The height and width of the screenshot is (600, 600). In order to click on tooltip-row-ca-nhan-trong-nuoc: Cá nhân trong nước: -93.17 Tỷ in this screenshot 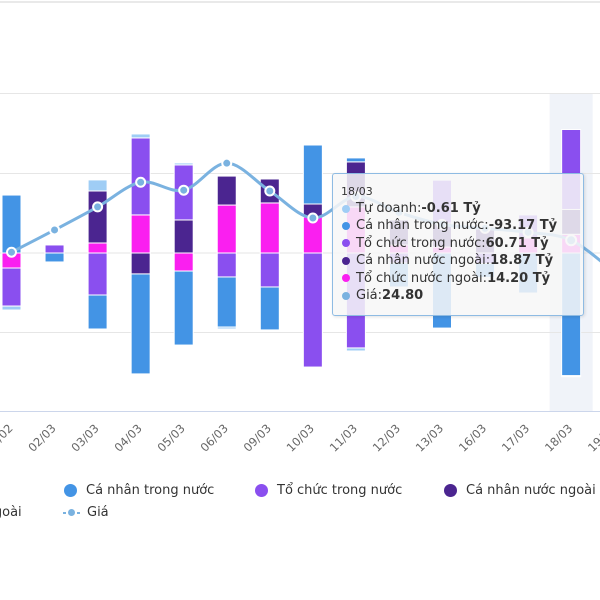, I will do `click(458, 225)`.